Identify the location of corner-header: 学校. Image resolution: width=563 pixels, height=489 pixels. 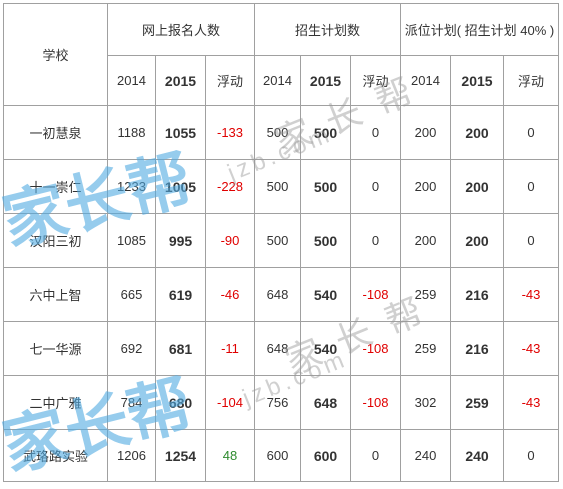
(55, 54).